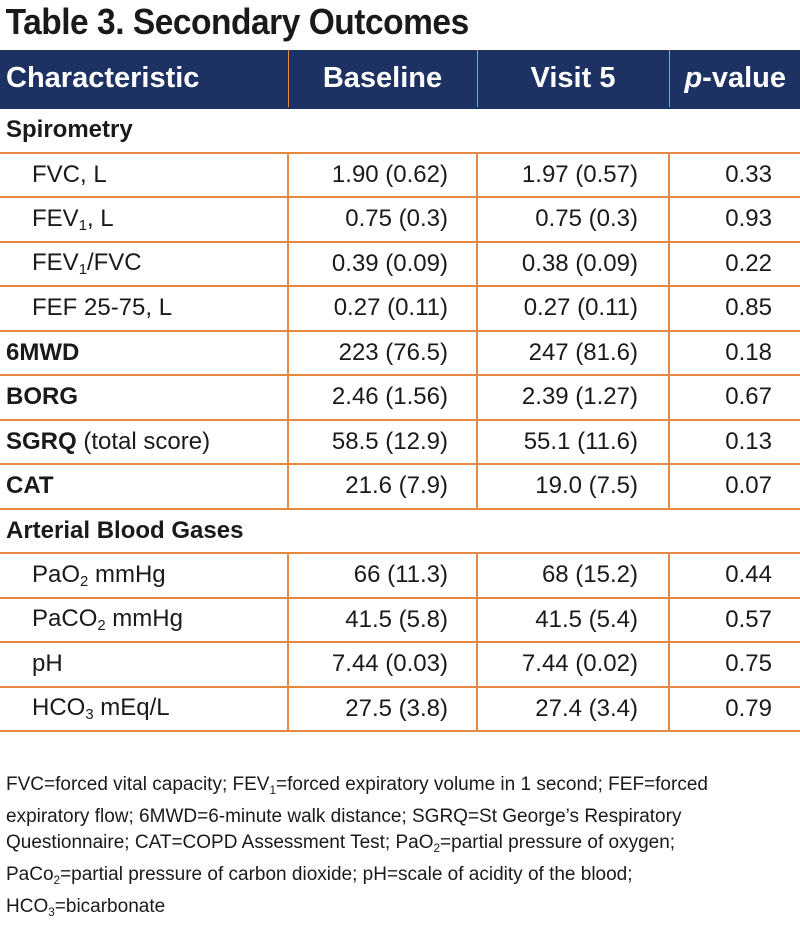 This screenshot has height=926, width=800. What do you see at coordinates (734, 576) in the screenshot?
I see `p-value: 0.44` at bounding box center [734, 576].